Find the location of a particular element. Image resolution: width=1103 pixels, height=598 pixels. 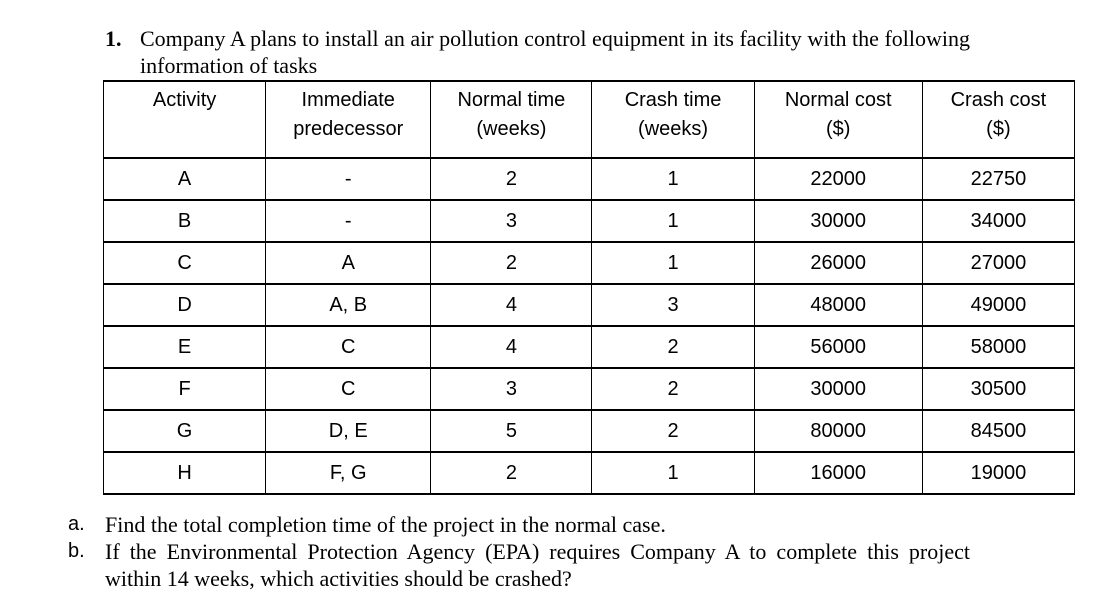

cell-crash-cost: 58000 is located at coordinates (998, 347).